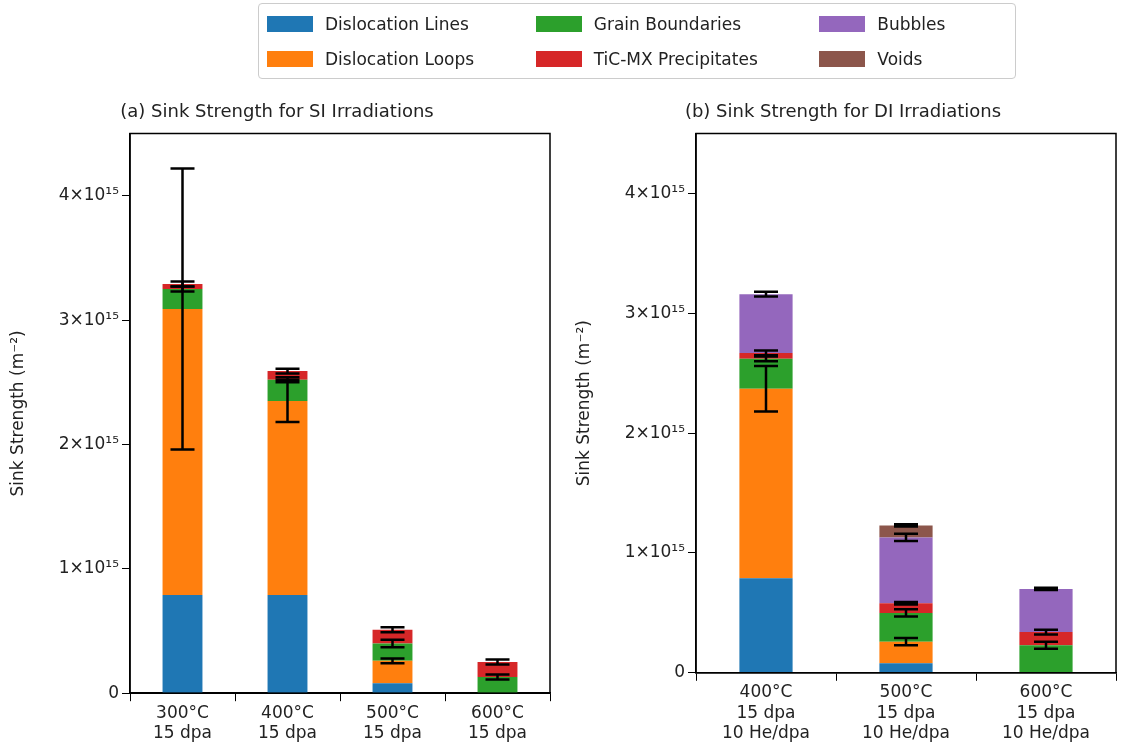 The image size is (1132, 748). Describe the element at coordinates (287, 722) in the screenshot. I see `x-tick-label: 400°C 15 dpa` at that location.